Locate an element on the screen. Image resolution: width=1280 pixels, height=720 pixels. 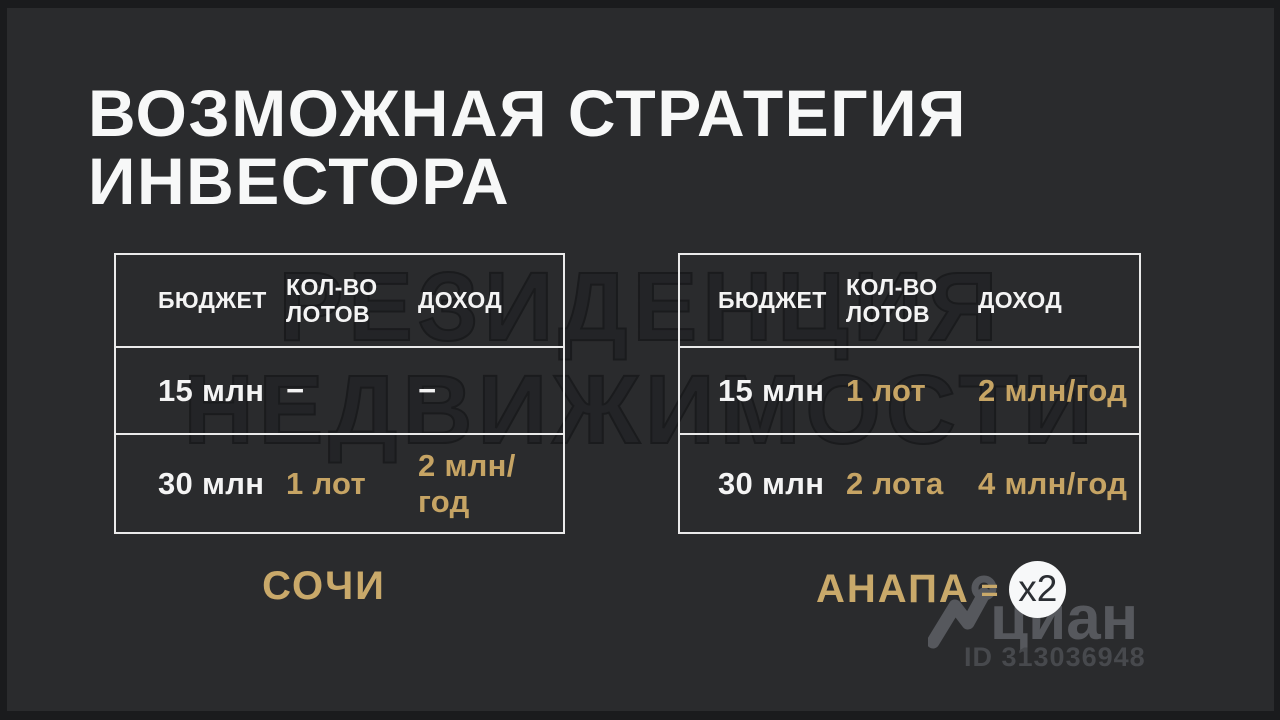
cell-value: 4 млн/год is located at coordinates (1053, 483).